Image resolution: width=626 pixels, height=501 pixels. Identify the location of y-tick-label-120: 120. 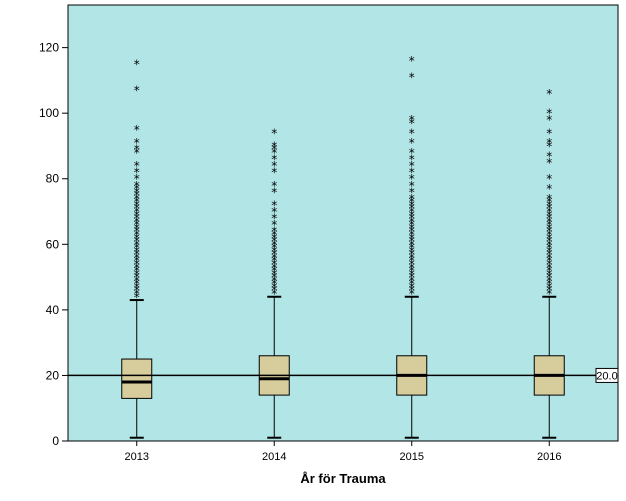
(49, 48).